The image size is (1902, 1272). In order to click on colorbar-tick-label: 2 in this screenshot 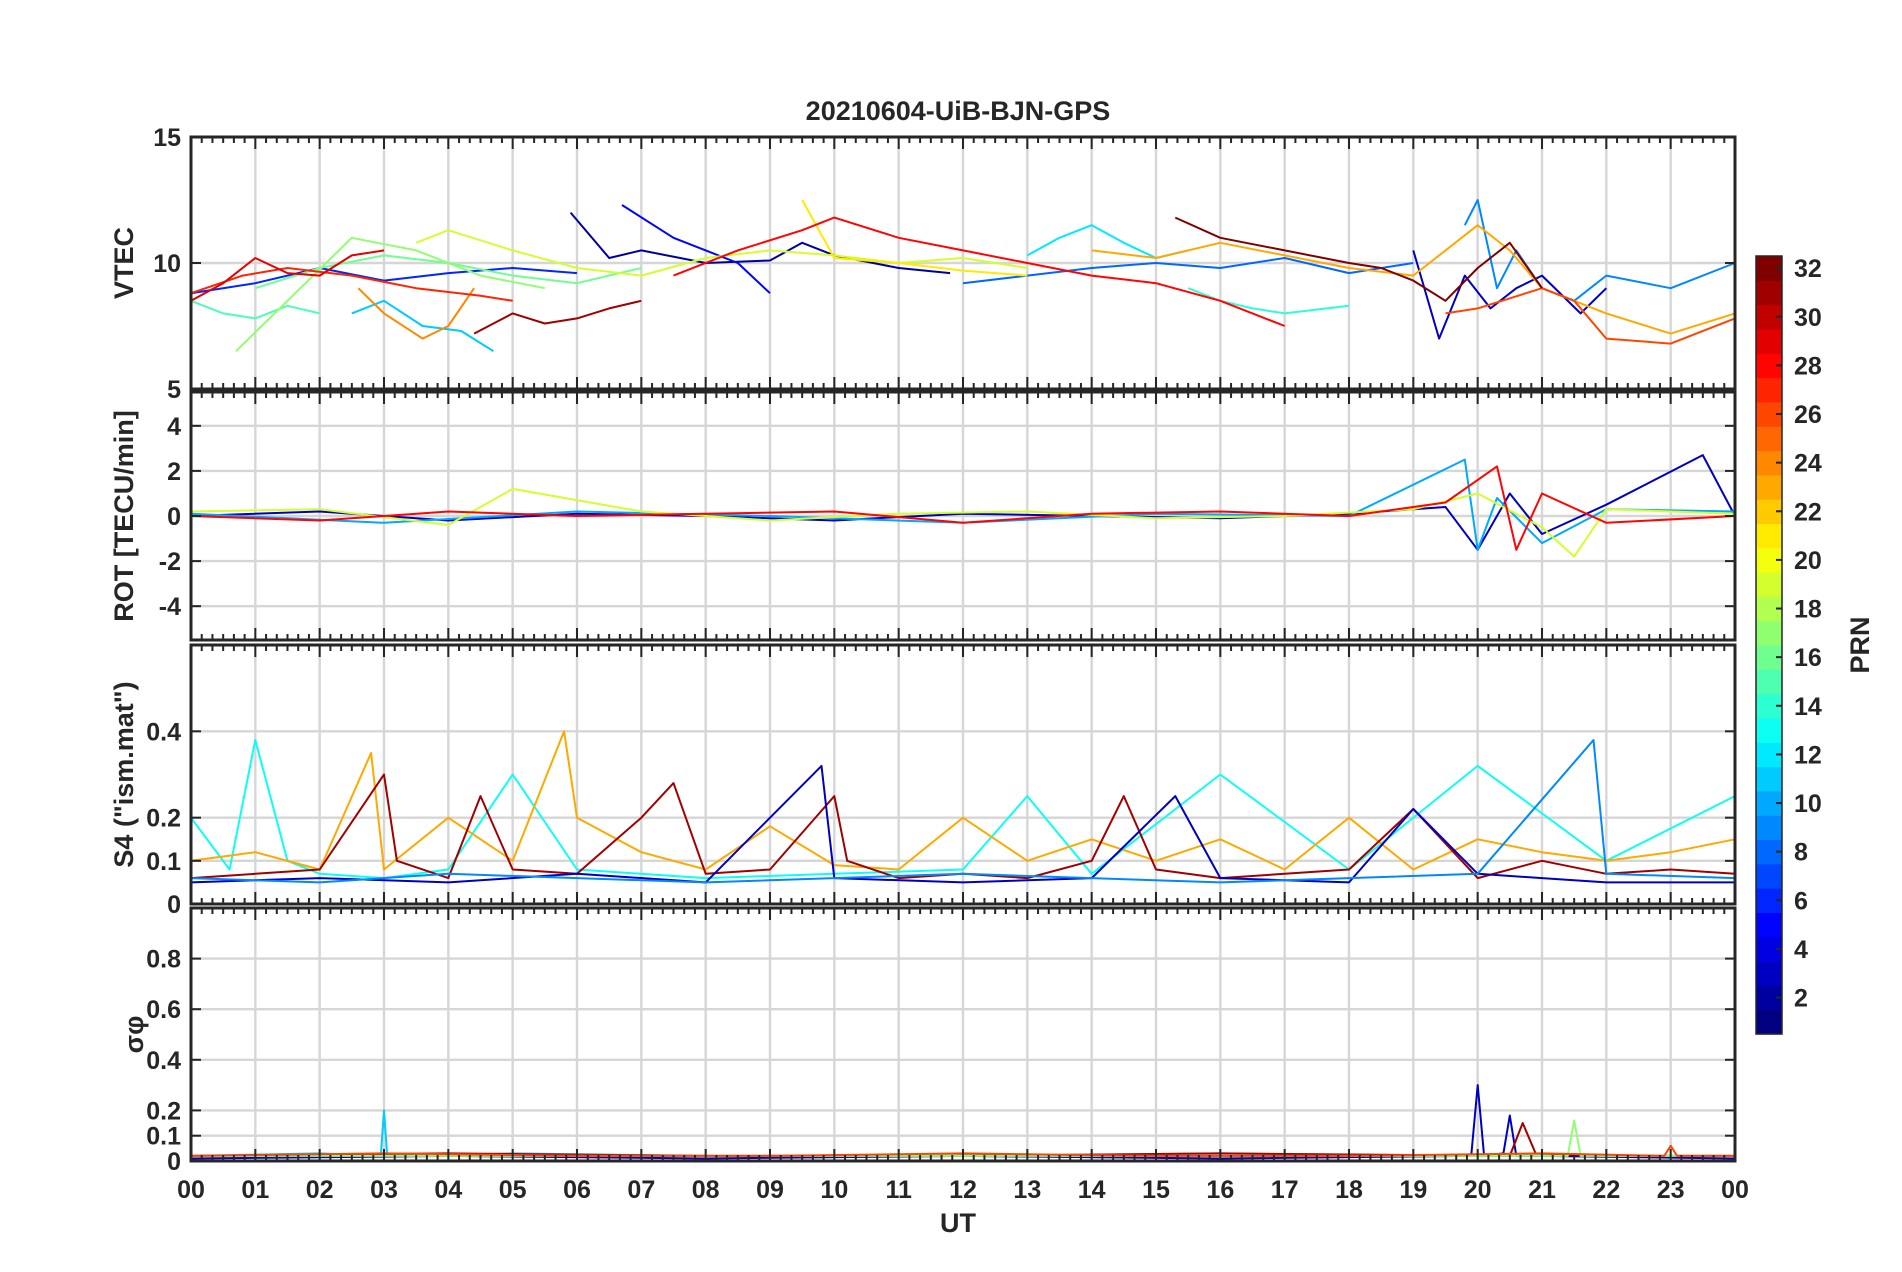, I will do `click(1801, 999)`.